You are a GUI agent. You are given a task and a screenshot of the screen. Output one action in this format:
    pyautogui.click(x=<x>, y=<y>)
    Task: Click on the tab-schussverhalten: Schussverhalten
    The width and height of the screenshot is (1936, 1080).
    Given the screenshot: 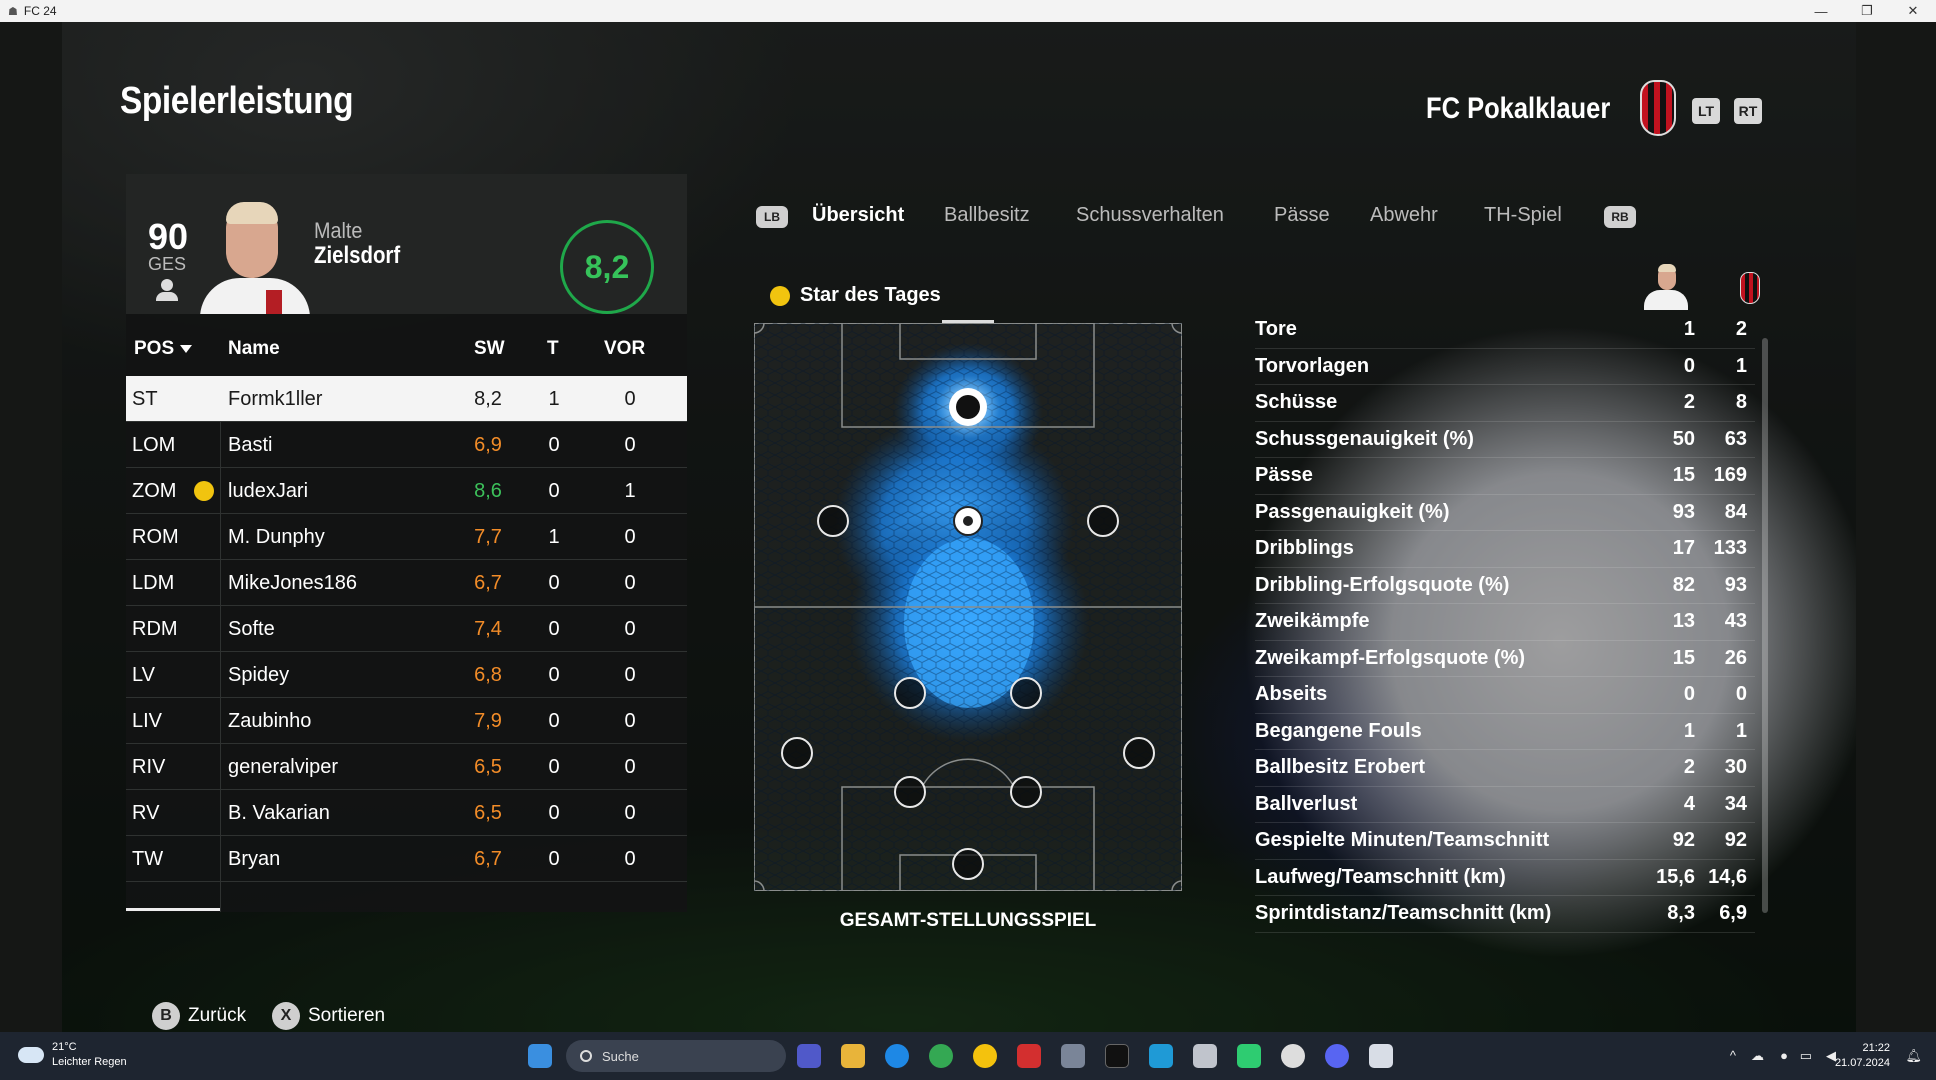 What is the action you would take?
    pyautogui.click(x=1150, y=215)
    